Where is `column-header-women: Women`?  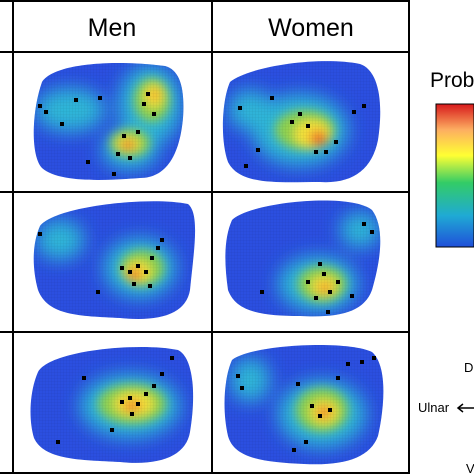 column-header-women: Women is located at coordinates (311, 28).